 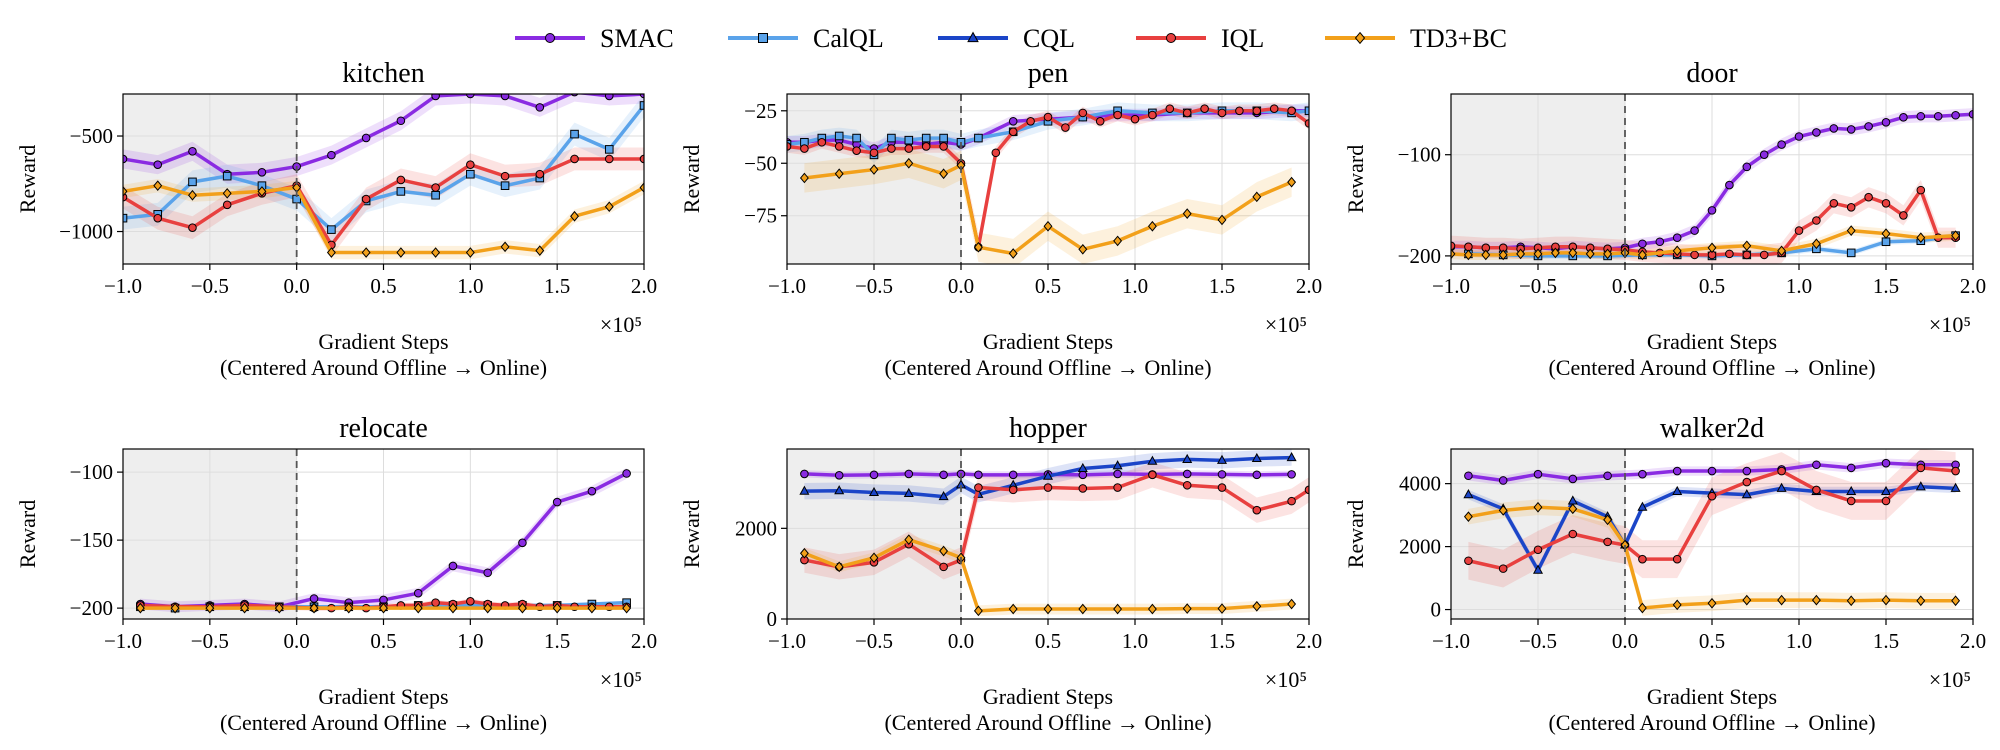 I want to click on y-axis-label: Reward, so click(x=691, y=534).